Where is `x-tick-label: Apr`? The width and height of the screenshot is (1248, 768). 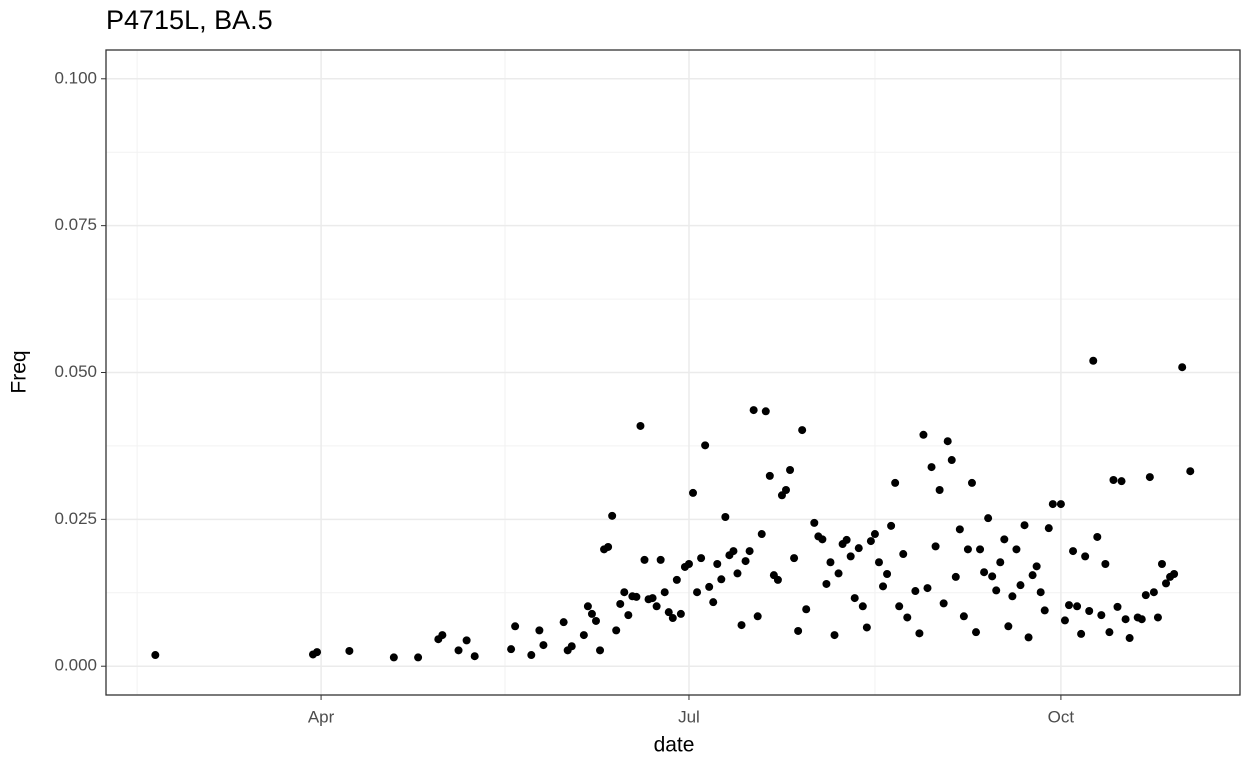 x-tick-label: Apr is located at coordinates (321, 716).